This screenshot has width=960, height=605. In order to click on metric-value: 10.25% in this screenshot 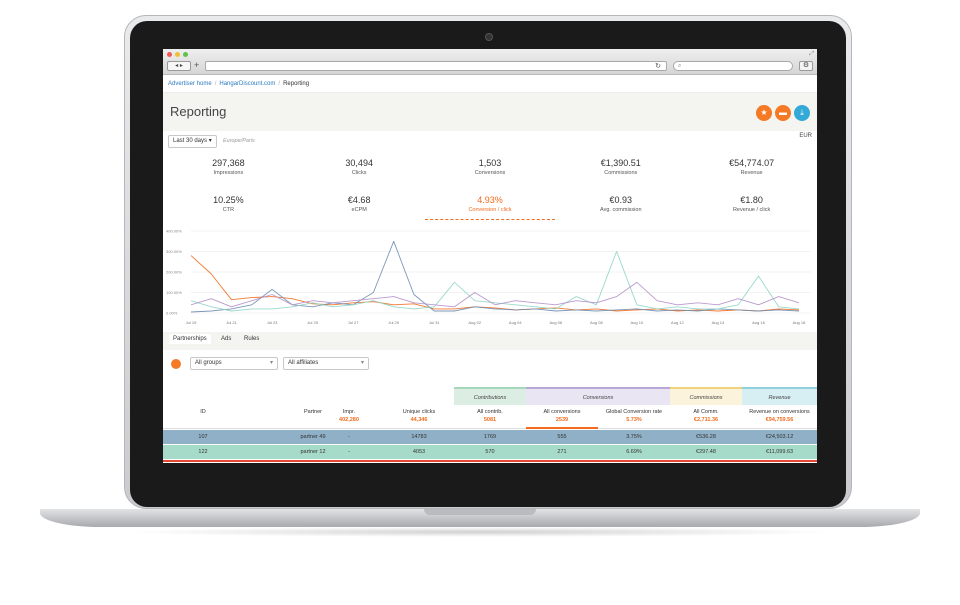, I will do `click(228, 200)`.